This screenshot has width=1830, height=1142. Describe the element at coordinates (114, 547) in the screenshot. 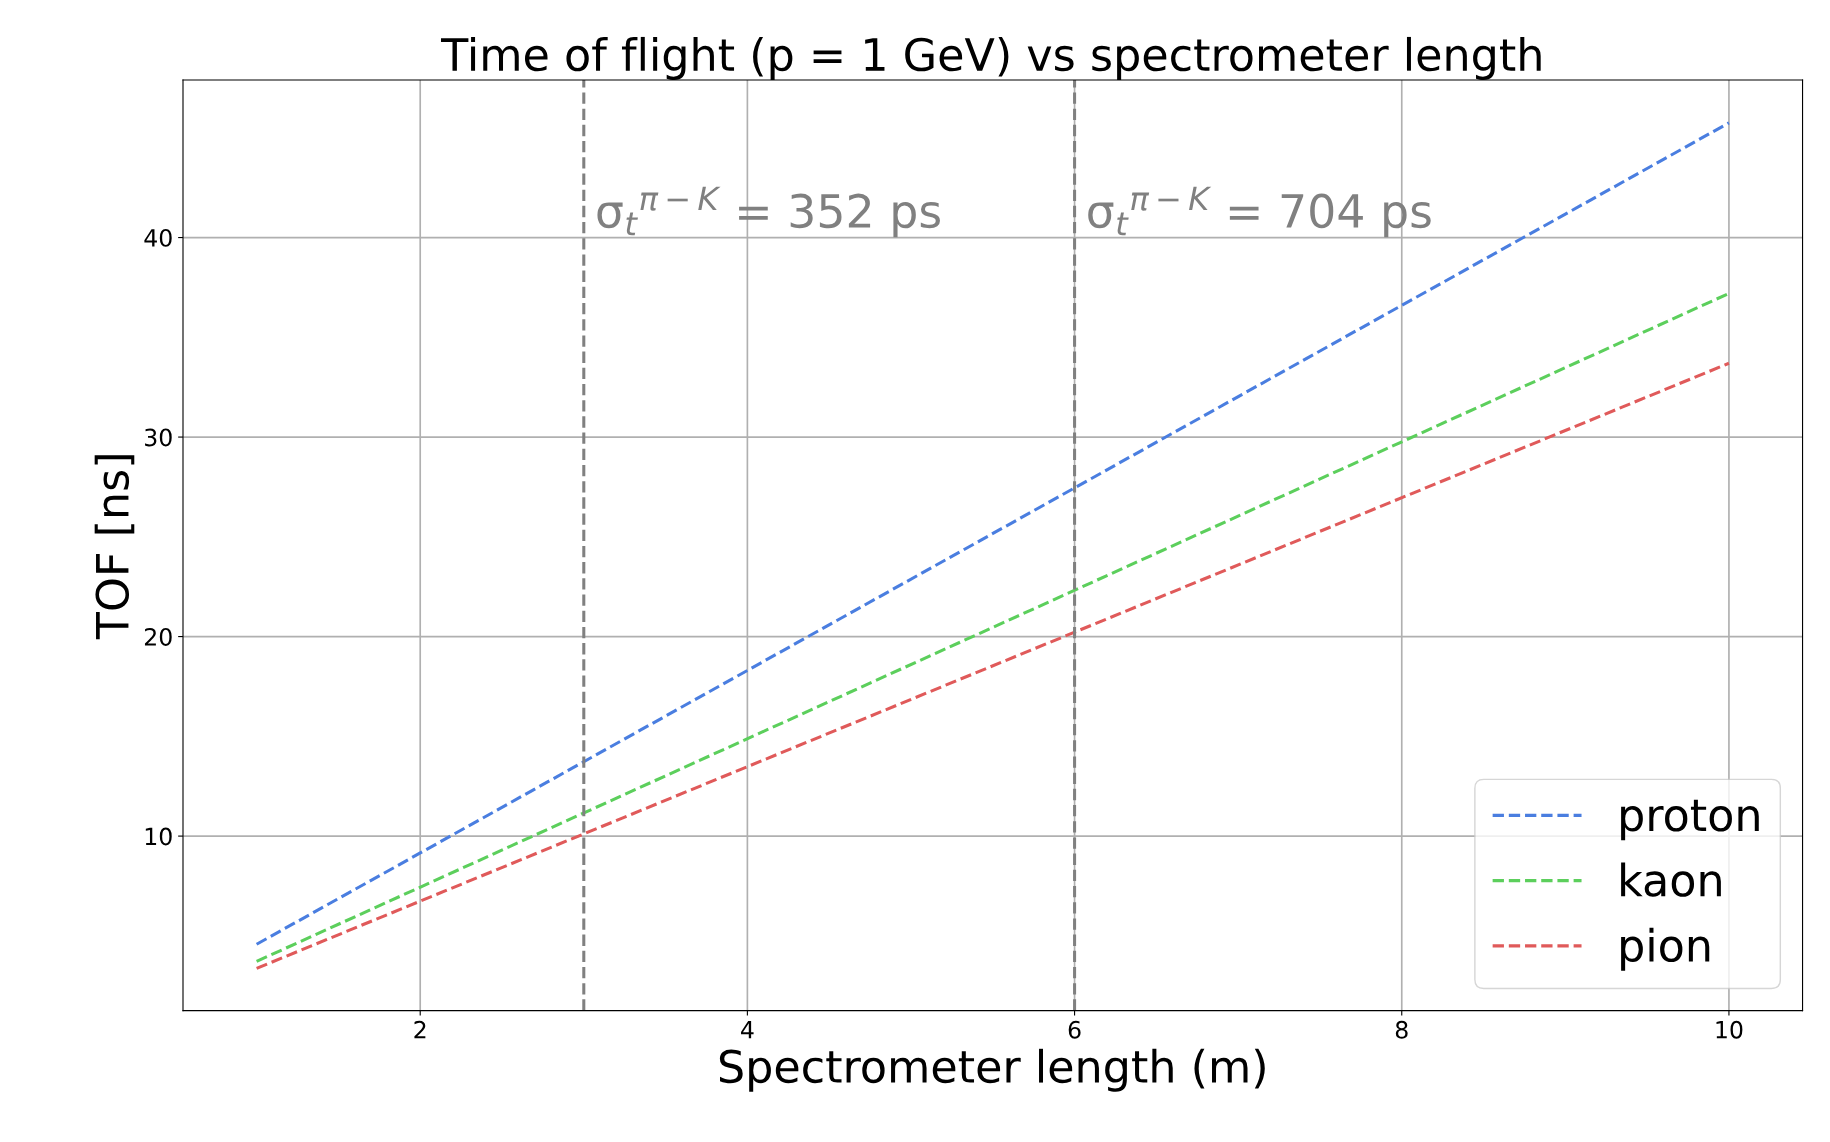

I see `y-axis-title: TOF [ns]` at that location.